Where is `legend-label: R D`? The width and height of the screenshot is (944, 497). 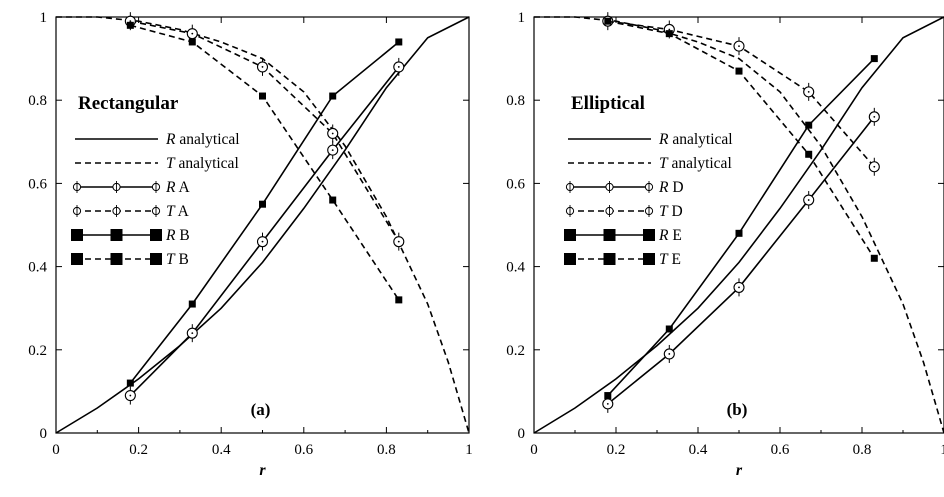
legend-label: R D is located at coordinates (671, 187).